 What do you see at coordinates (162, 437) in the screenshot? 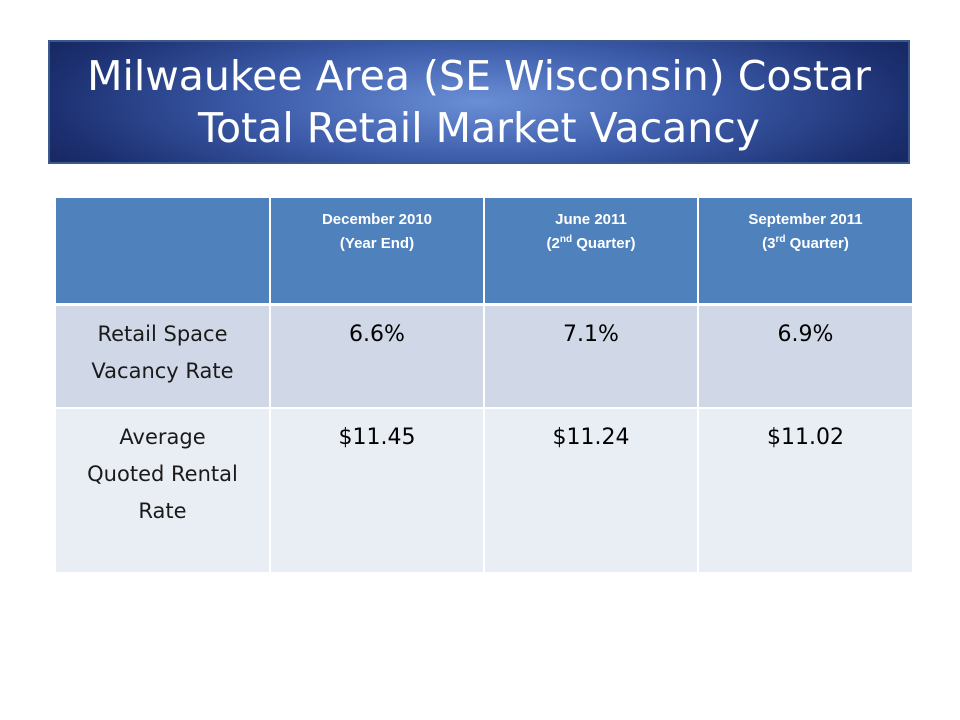
I see `row-label-line: Average` at bounding box center [162, 437].